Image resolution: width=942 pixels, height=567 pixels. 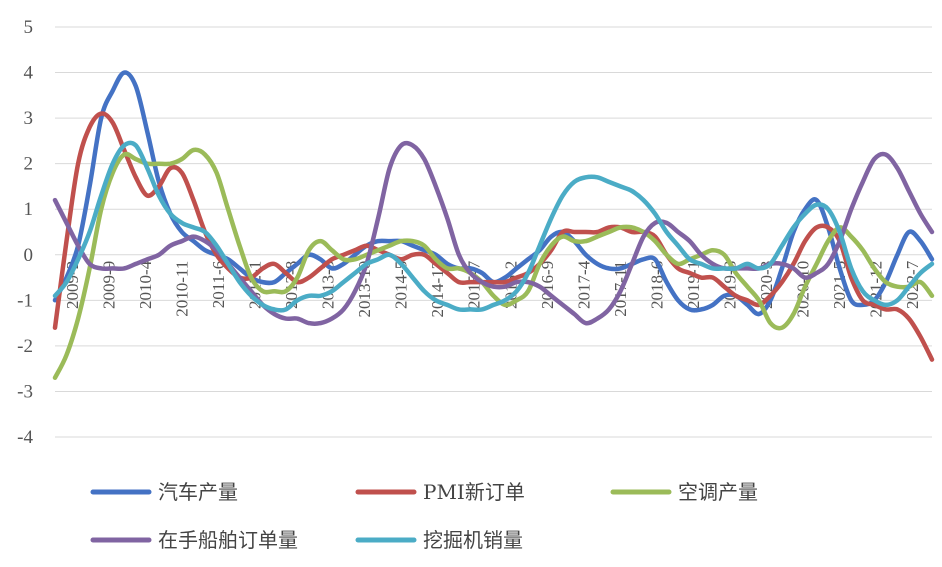 I want to click on legend-item-ship: 在手船舶订单量, so click(x=194, y=540).